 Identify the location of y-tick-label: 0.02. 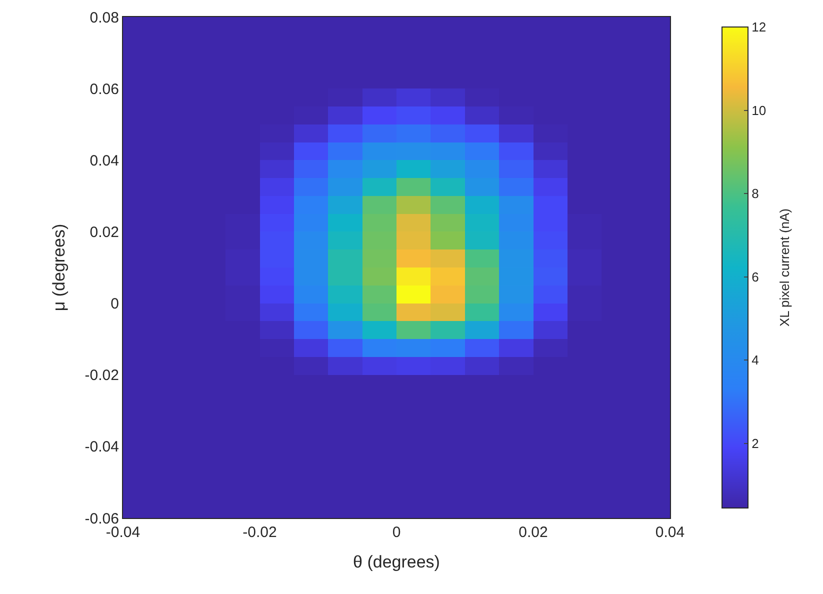
(104, 232).